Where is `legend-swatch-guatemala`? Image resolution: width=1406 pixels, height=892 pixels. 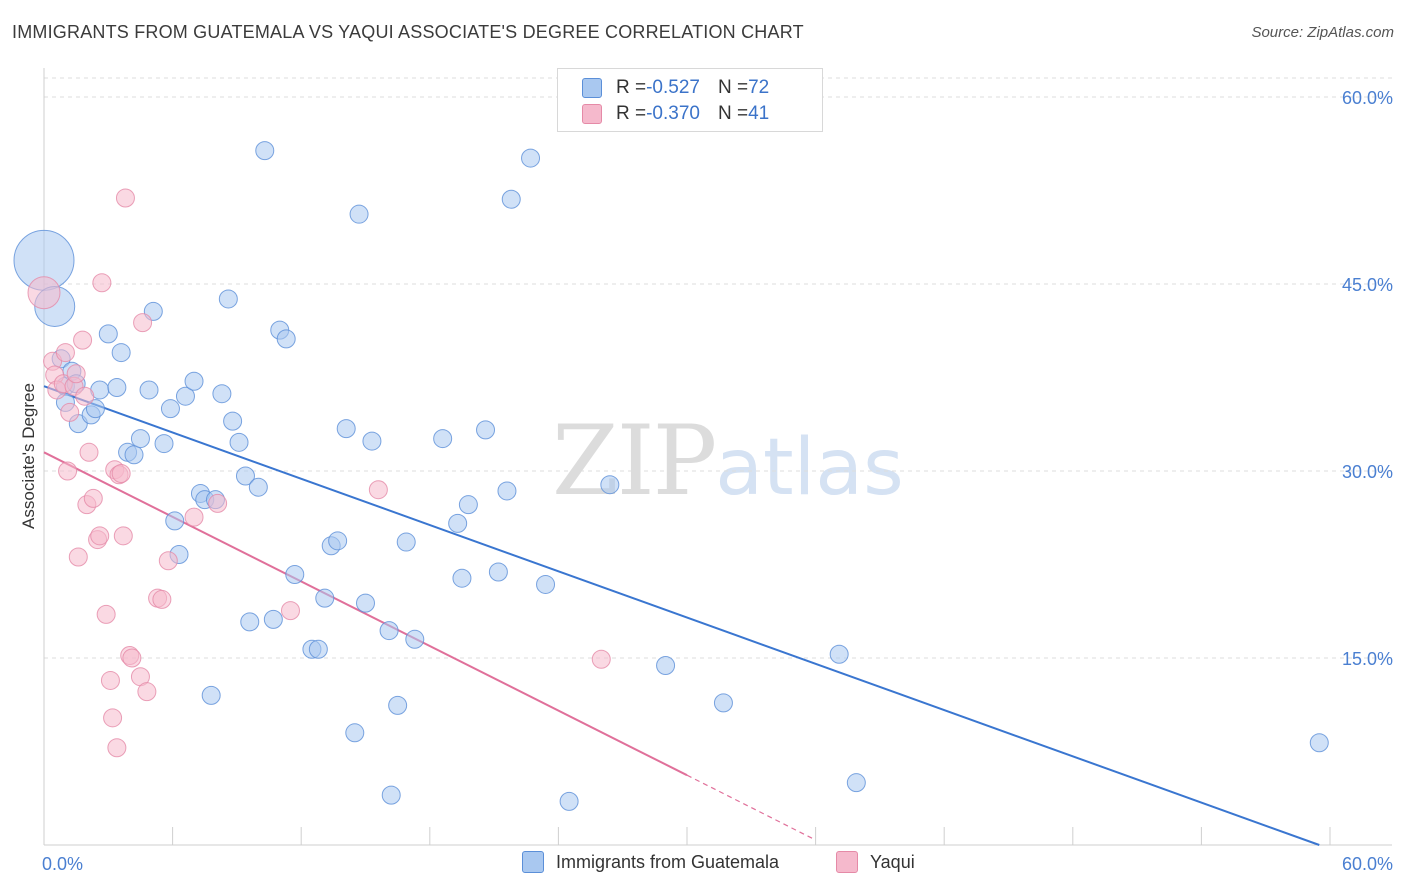
legend-swatch-guatemala is located at coordinates (592, 88).